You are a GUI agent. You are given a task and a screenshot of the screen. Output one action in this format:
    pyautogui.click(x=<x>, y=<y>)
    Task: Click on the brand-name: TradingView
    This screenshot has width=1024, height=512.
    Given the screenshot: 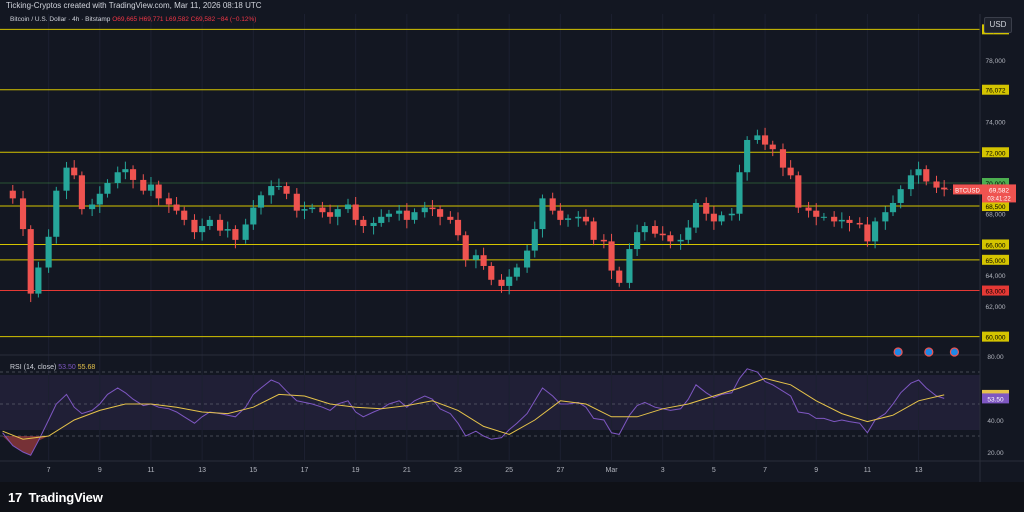 What is the action you would take?
    pyautogui.click(x=65, y=497)
    